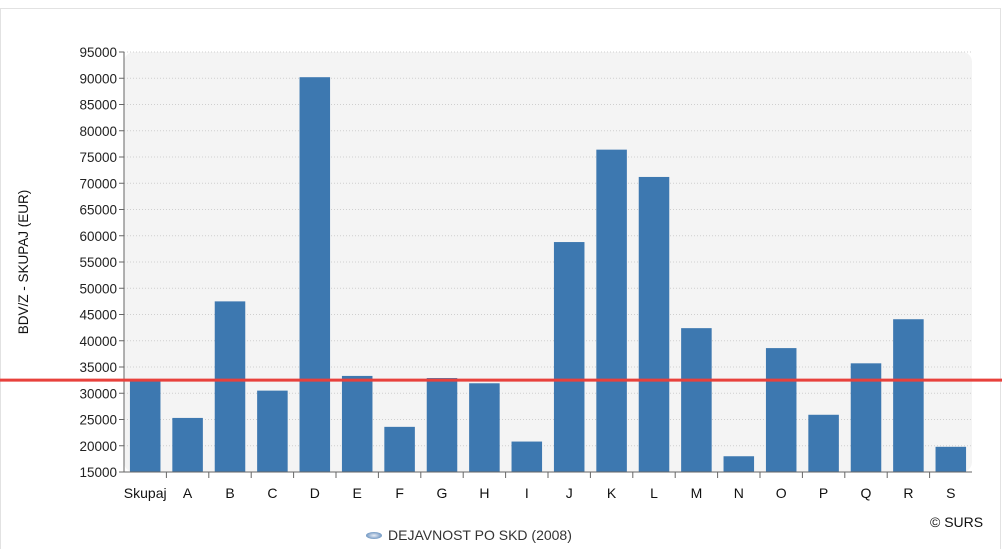 The width and height of the screenshot is (1002, 549). I want to click on x-tick-label: H, so click(484, 493).